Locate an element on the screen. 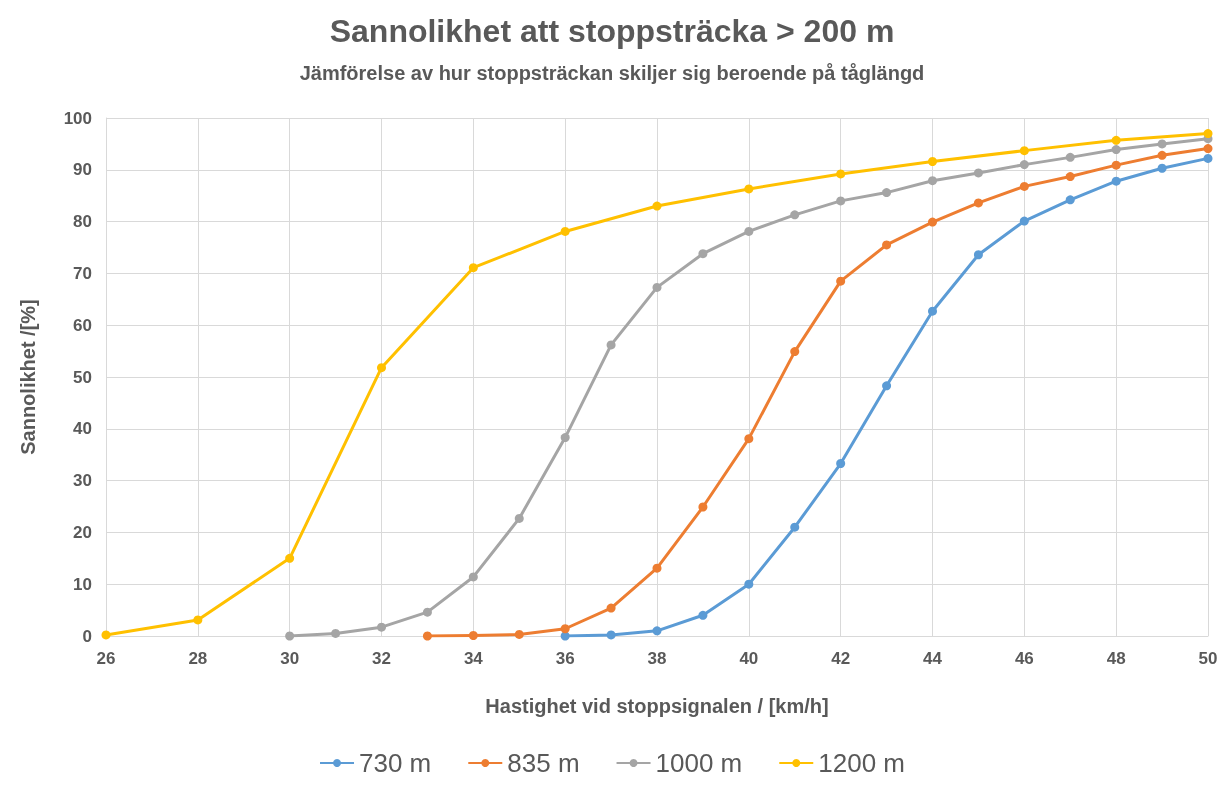  x-tick-label: 40 is located at coordinates (749, 658).